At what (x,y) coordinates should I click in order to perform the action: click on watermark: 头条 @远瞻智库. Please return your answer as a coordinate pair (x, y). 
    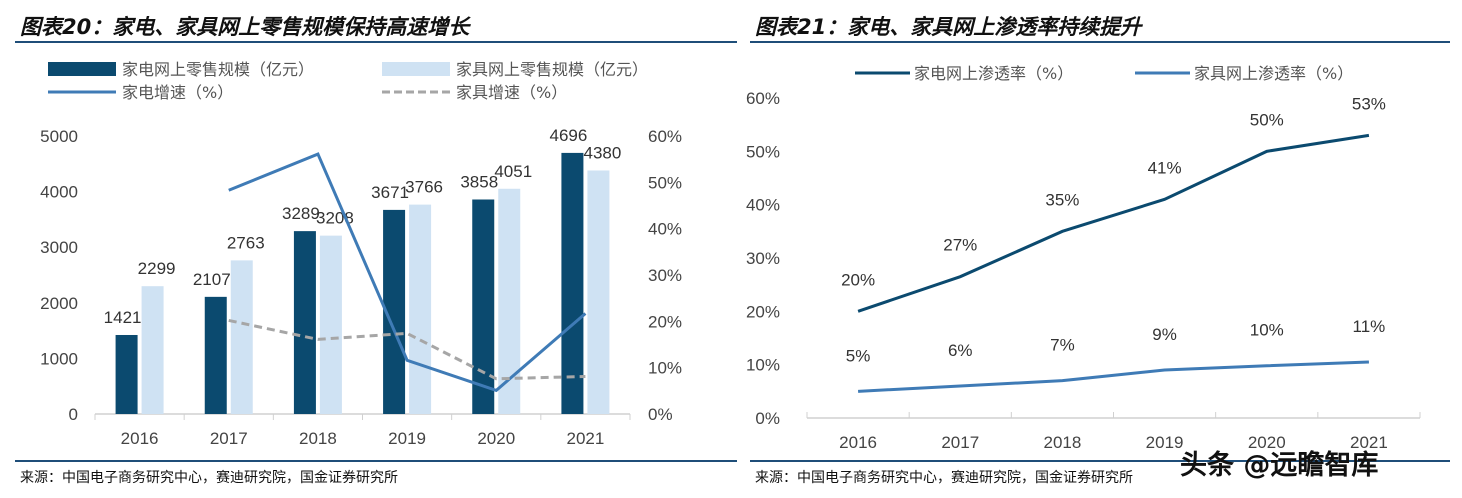
    Looking at the image, I should click on (1279, 465).